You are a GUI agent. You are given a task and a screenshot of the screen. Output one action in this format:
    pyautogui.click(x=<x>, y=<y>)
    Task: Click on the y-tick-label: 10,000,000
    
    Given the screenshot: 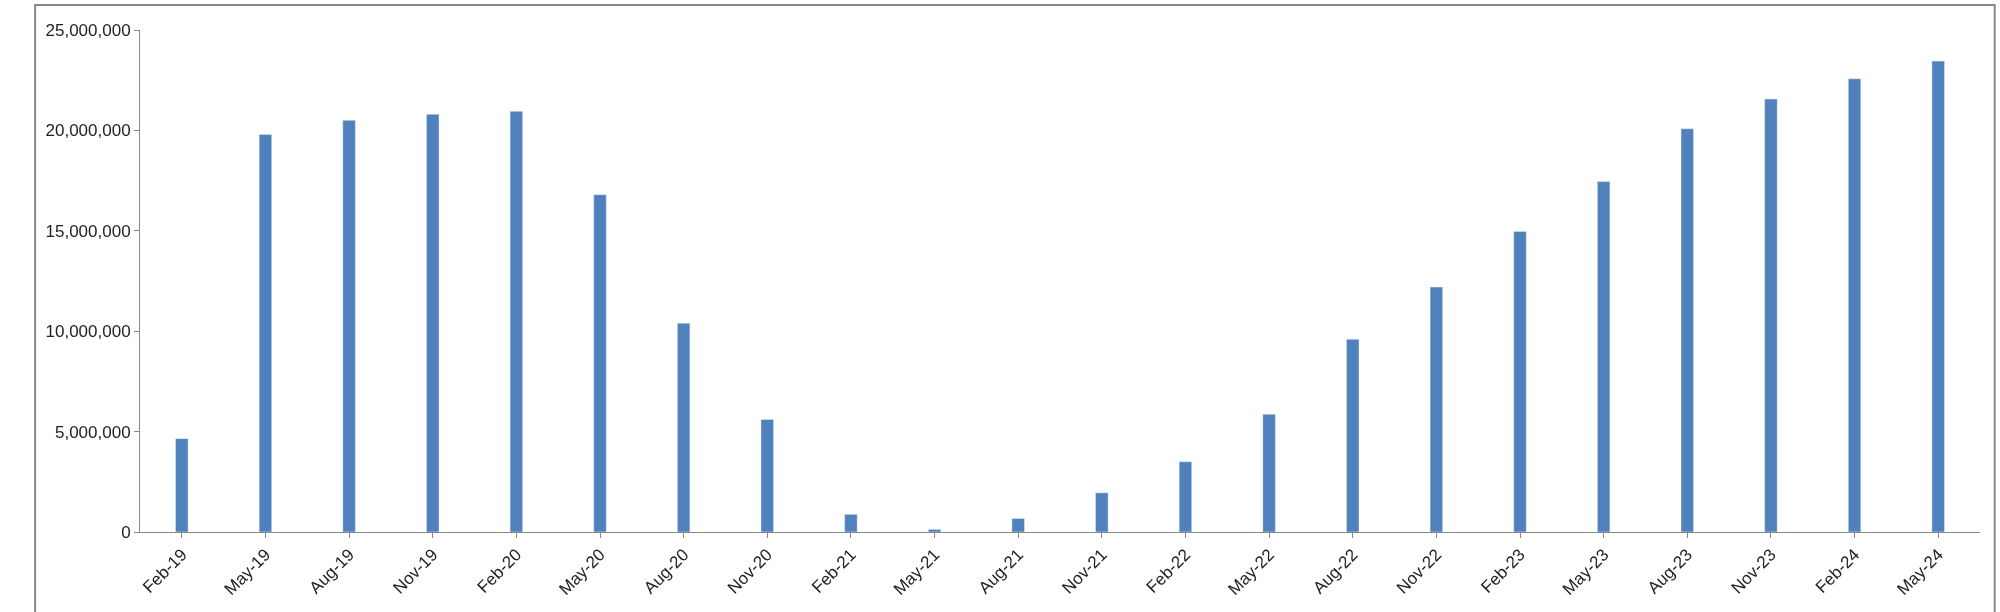 What is the action you would take?
    pyautogui.click(x=88, y=332)
    